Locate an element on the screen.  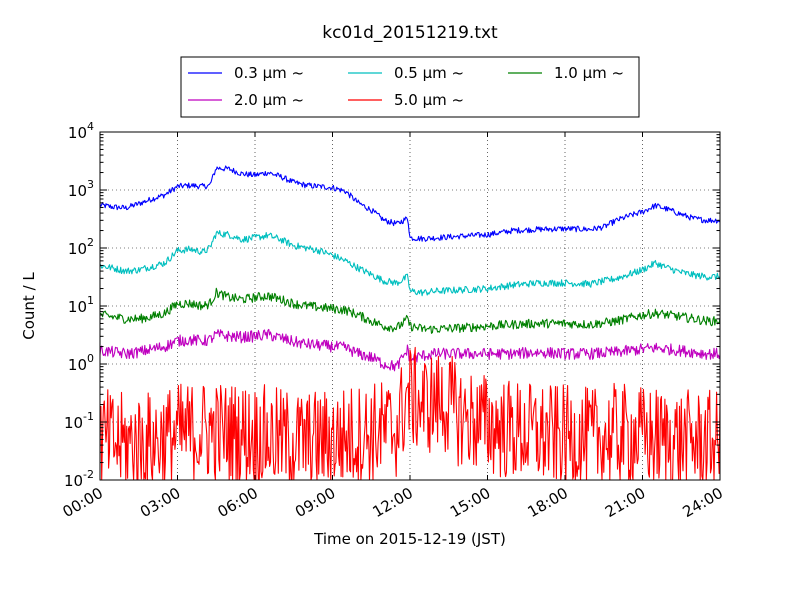
y-tick-label: 10⁰ is located at coordinates (81, 363).